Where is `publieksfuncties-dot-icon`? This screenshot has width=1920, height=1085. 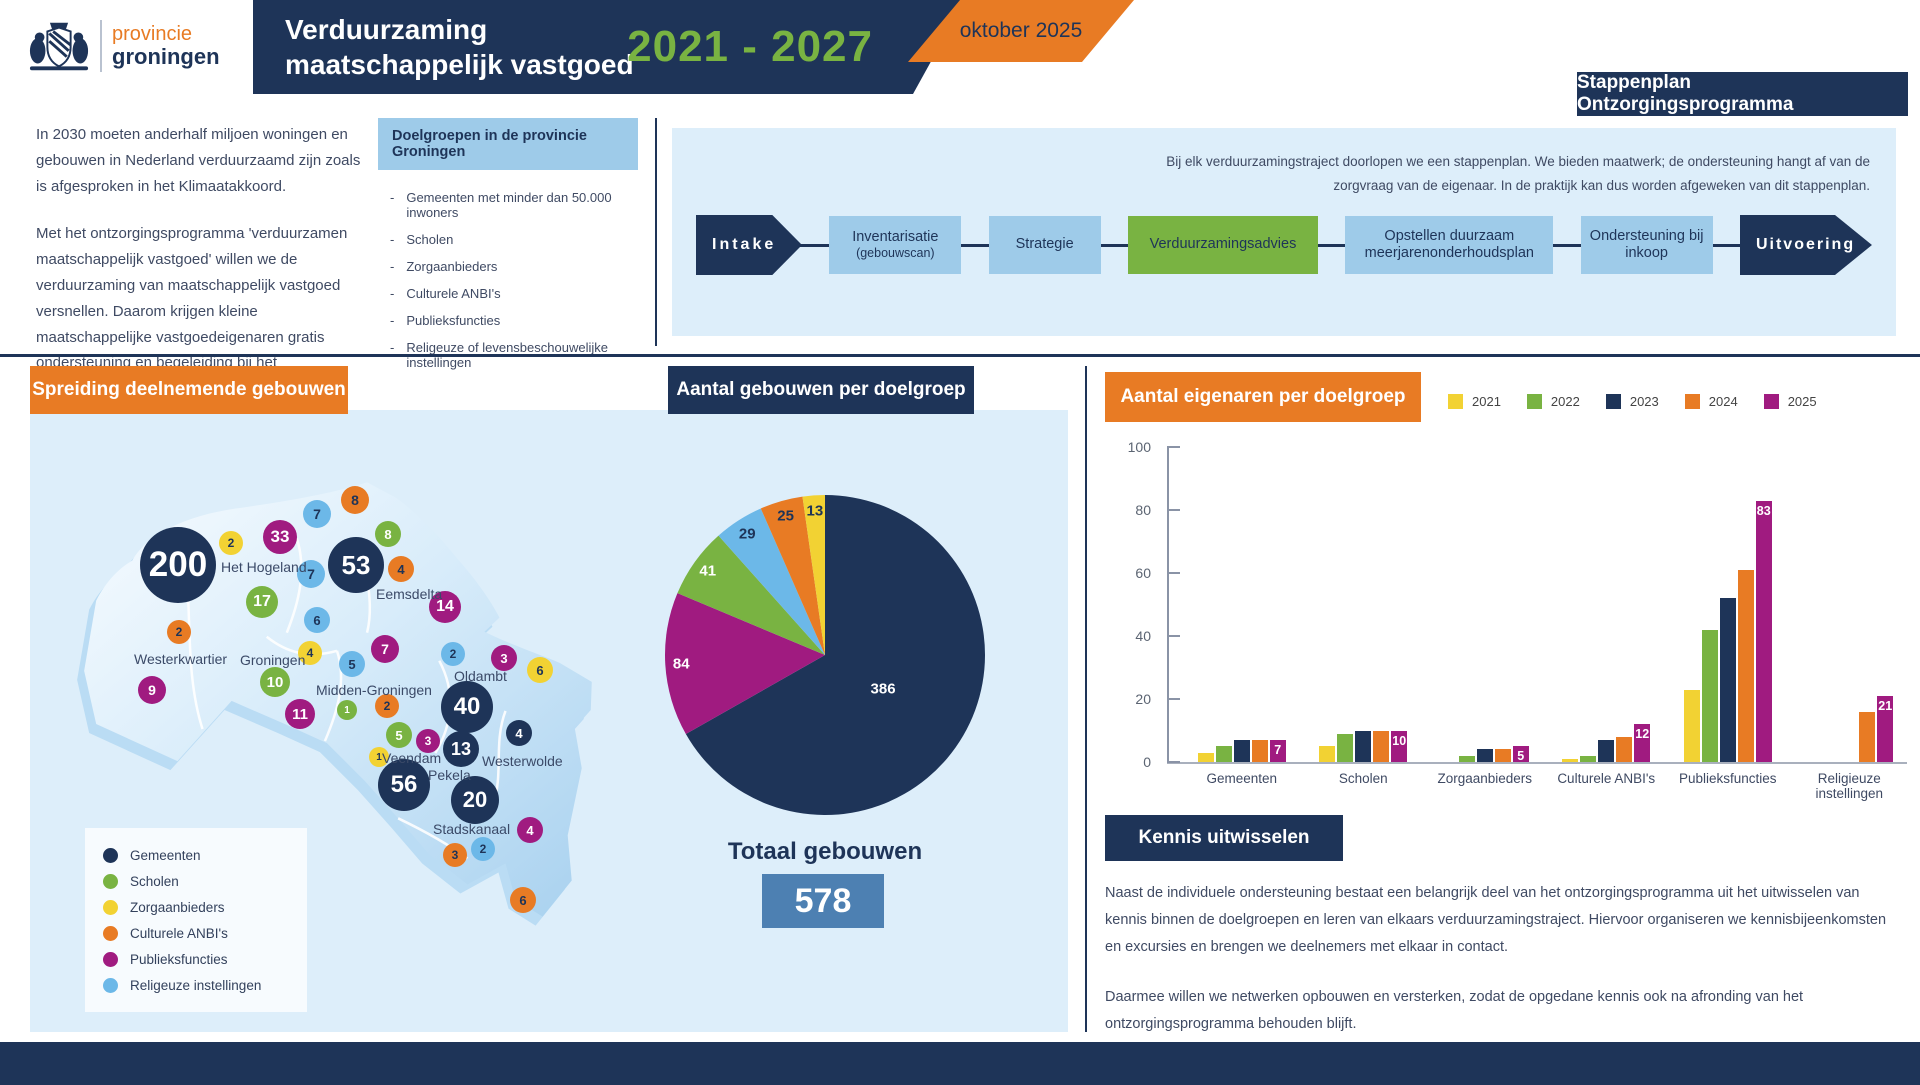
publieksfuncties-dot-icon is located at coordinates (110, 959).